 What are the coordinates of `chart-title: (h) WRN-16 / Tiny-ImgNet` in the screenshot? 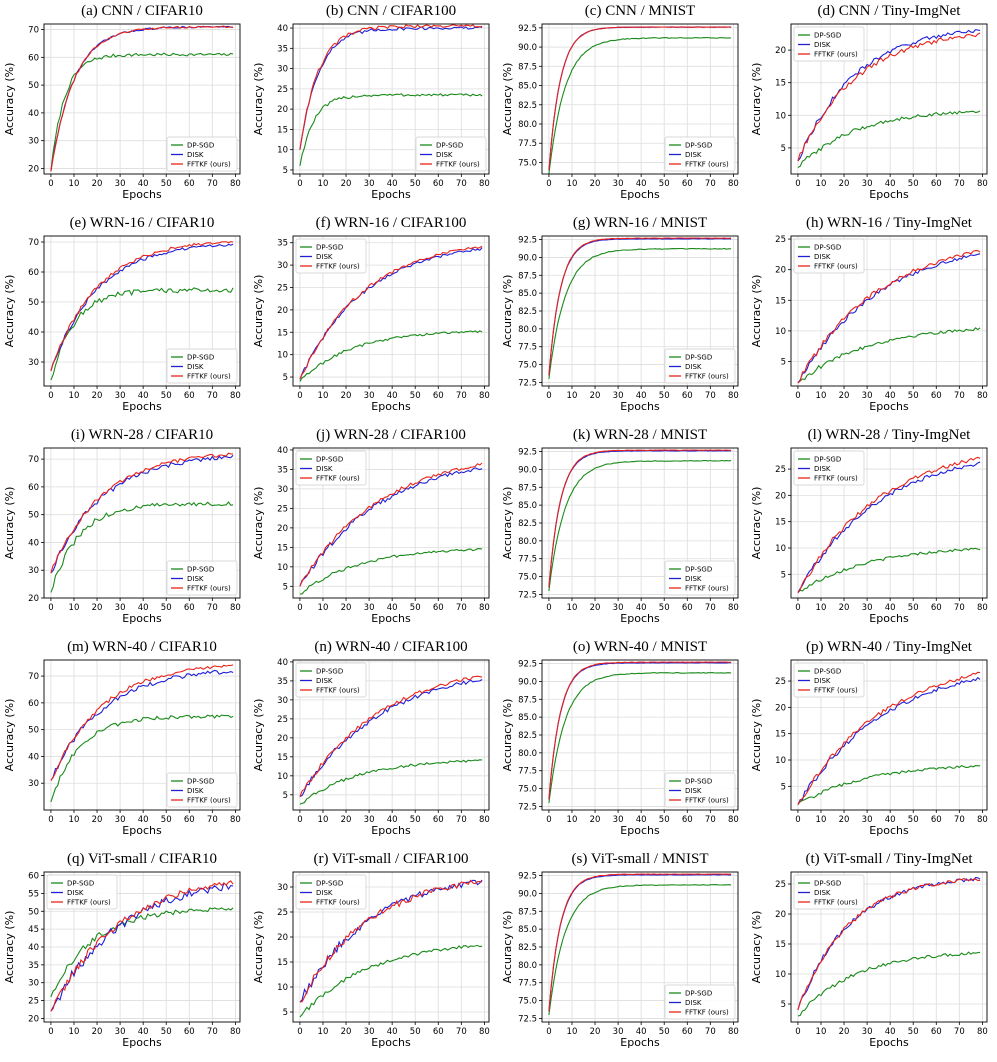 It's located at (889, 223).